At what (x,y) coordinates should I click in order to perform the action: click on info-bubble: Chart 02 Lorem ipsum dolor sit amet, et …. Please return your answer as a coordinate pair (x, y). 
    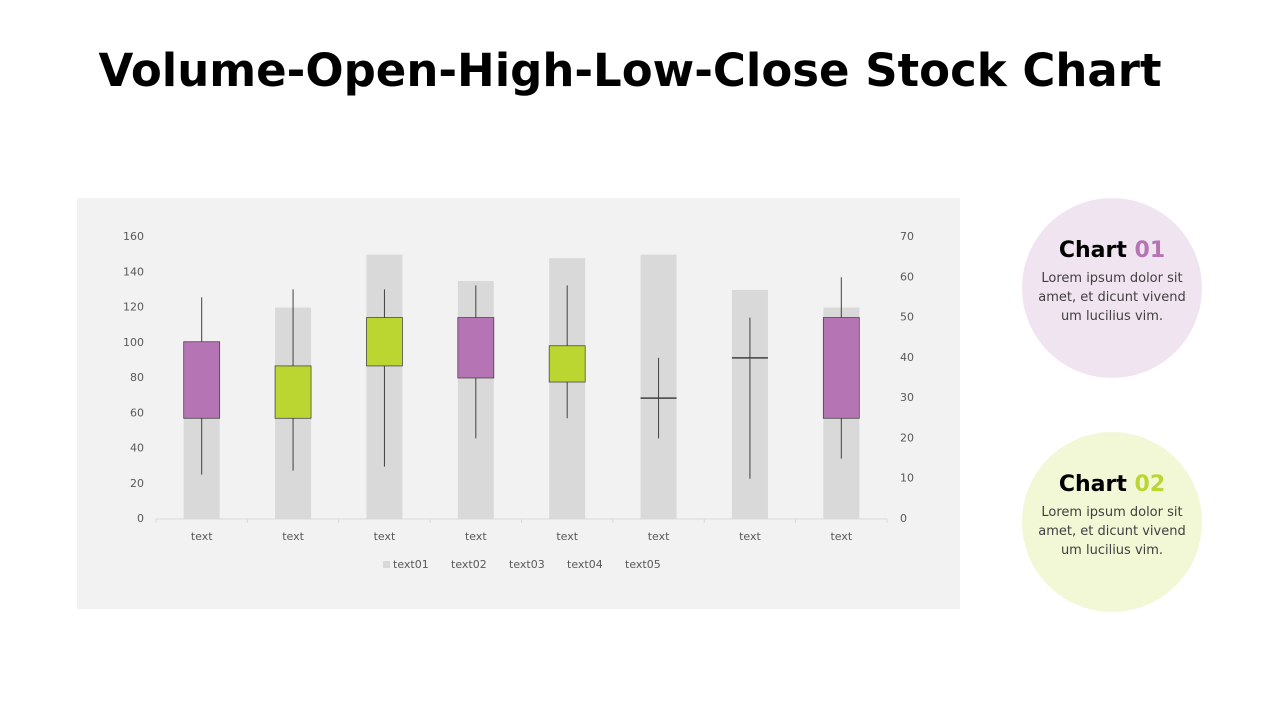
    Looking at the image, I should click on (1112, 522).